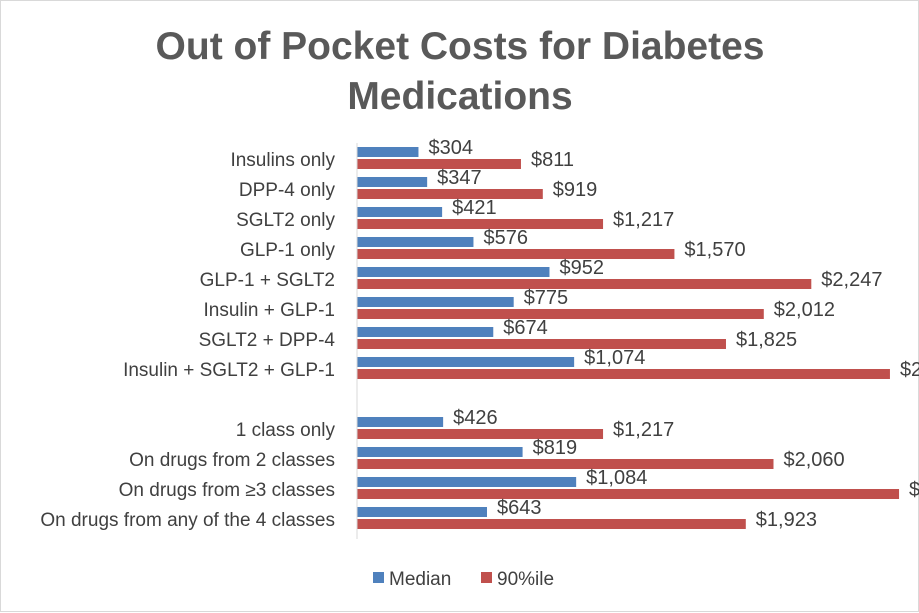  I want to click on data-label-median-sglt2-dpp-4: $674, so click(525, 328).